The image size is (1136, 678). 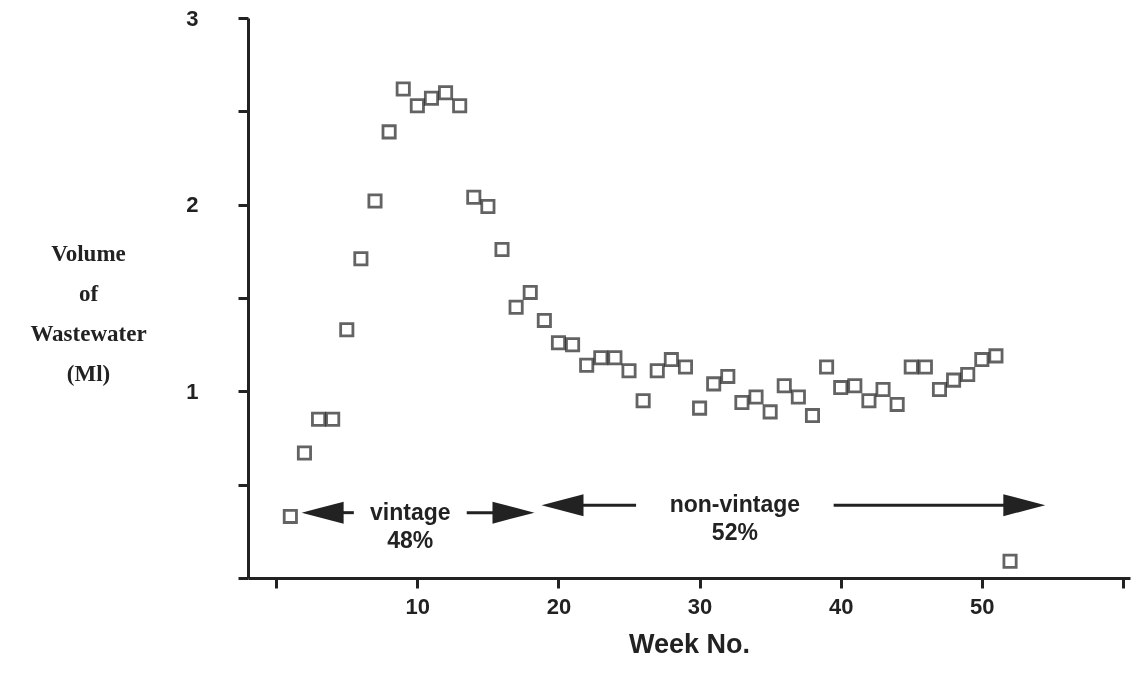 What do you see at coordinates (410, 539) in the screenshot?
I see `annotation: 48%` at bounding box center [410, 539].